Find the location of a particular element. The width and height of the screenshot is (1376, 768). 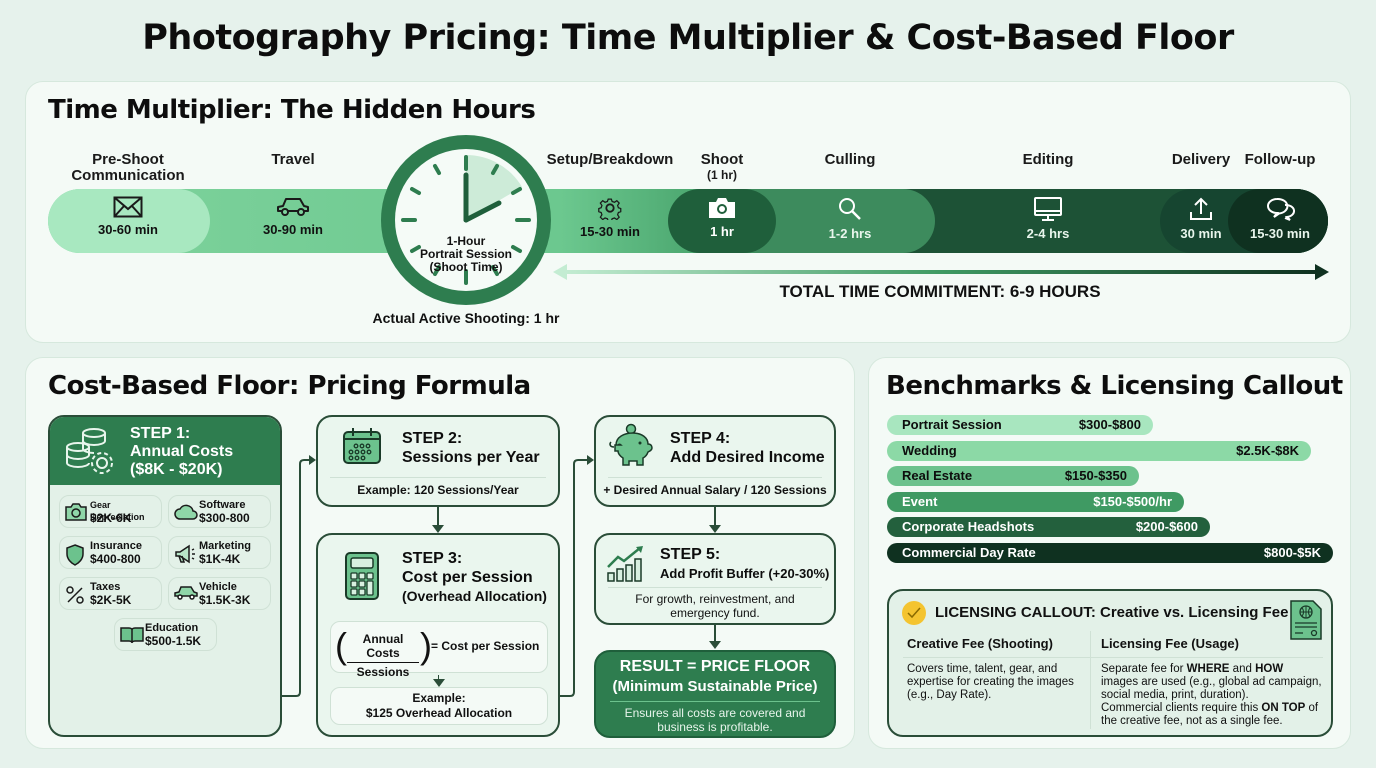

timeline-item-follow-up: 15-30 min is located at coordinates (1280, 218).